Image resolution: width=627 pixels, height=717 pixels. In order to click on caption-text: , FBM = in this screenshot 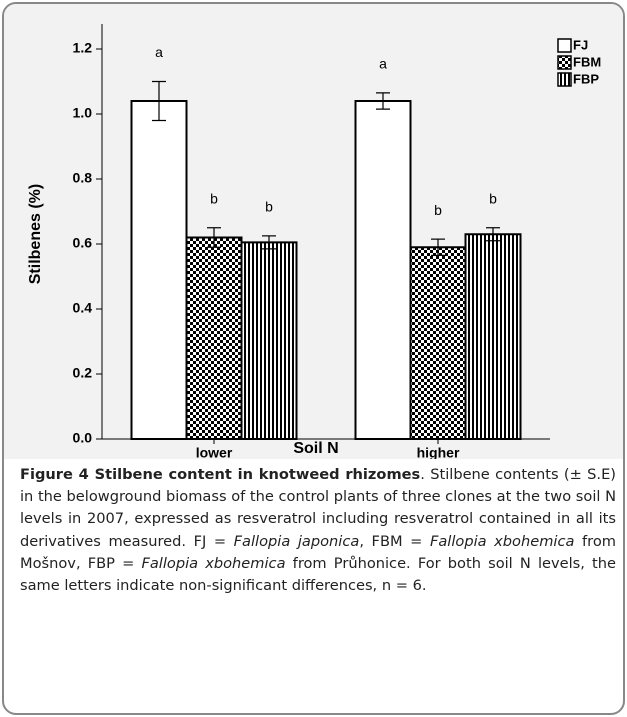, I will do `click(394, 541)`.